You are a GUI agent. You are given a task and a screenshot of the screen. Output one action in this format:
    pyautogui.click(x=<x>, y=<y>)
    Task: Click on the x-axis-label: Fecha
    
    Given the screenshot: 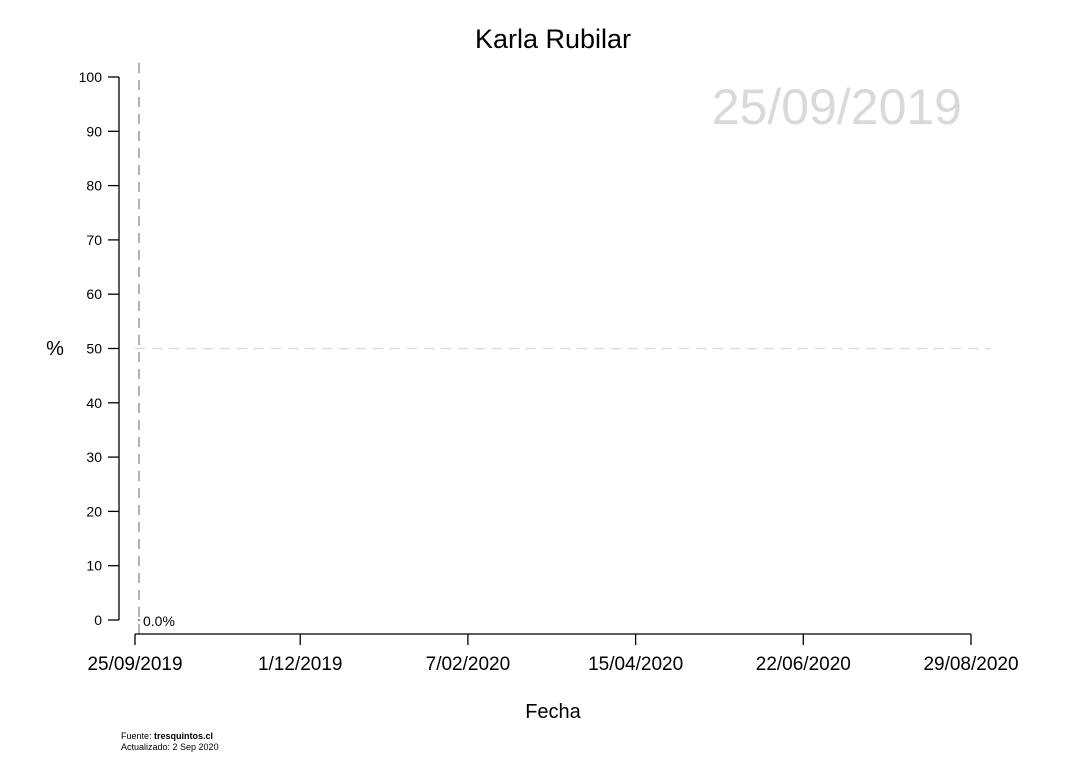 What is the action you would take?
    pyautogui.click(x=553, y=712)
    